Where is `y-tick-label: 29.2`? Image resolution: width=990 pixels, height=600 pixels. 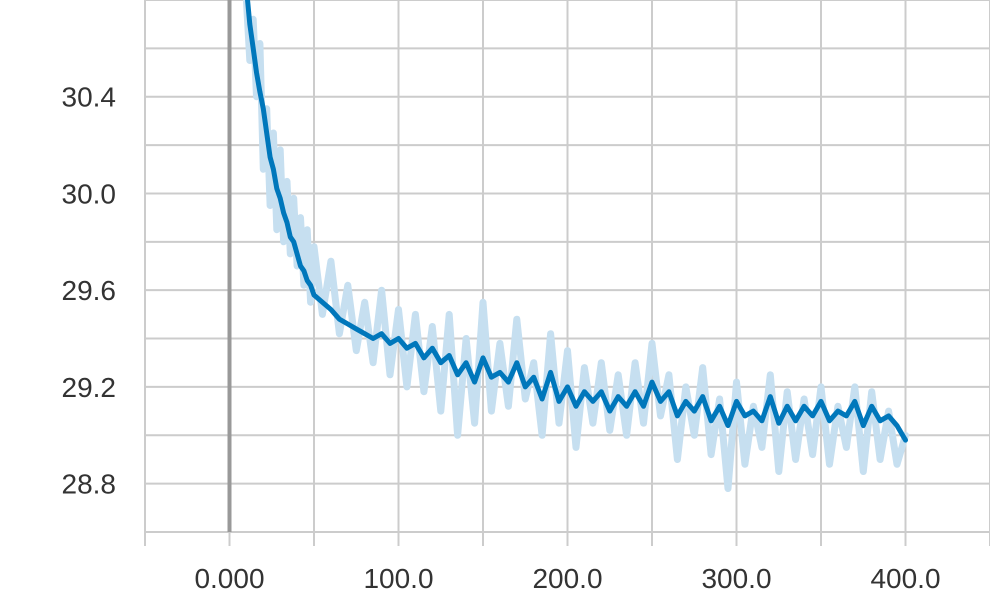
y-tick-label: 29.2 is located at coordinates (89, 387).